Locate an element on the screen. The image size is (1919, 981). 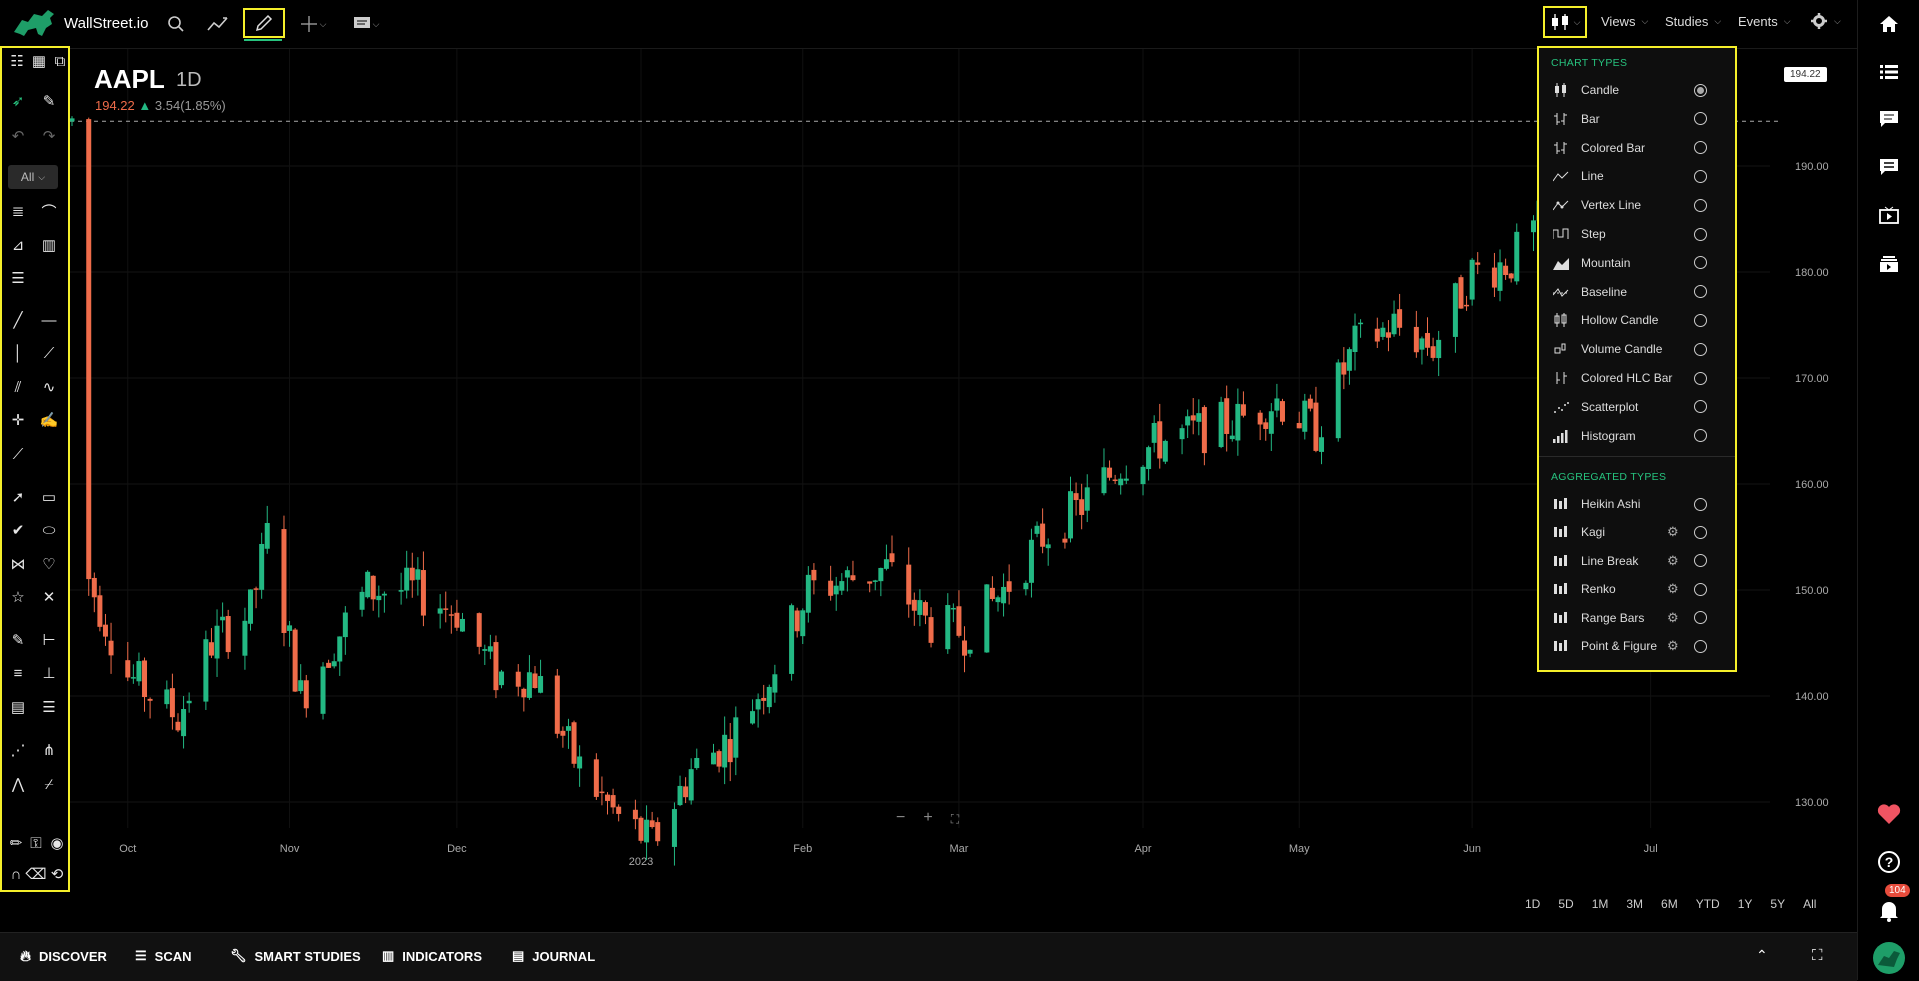
app-logo: WallStreet.io is located at coordinates (80, 23).